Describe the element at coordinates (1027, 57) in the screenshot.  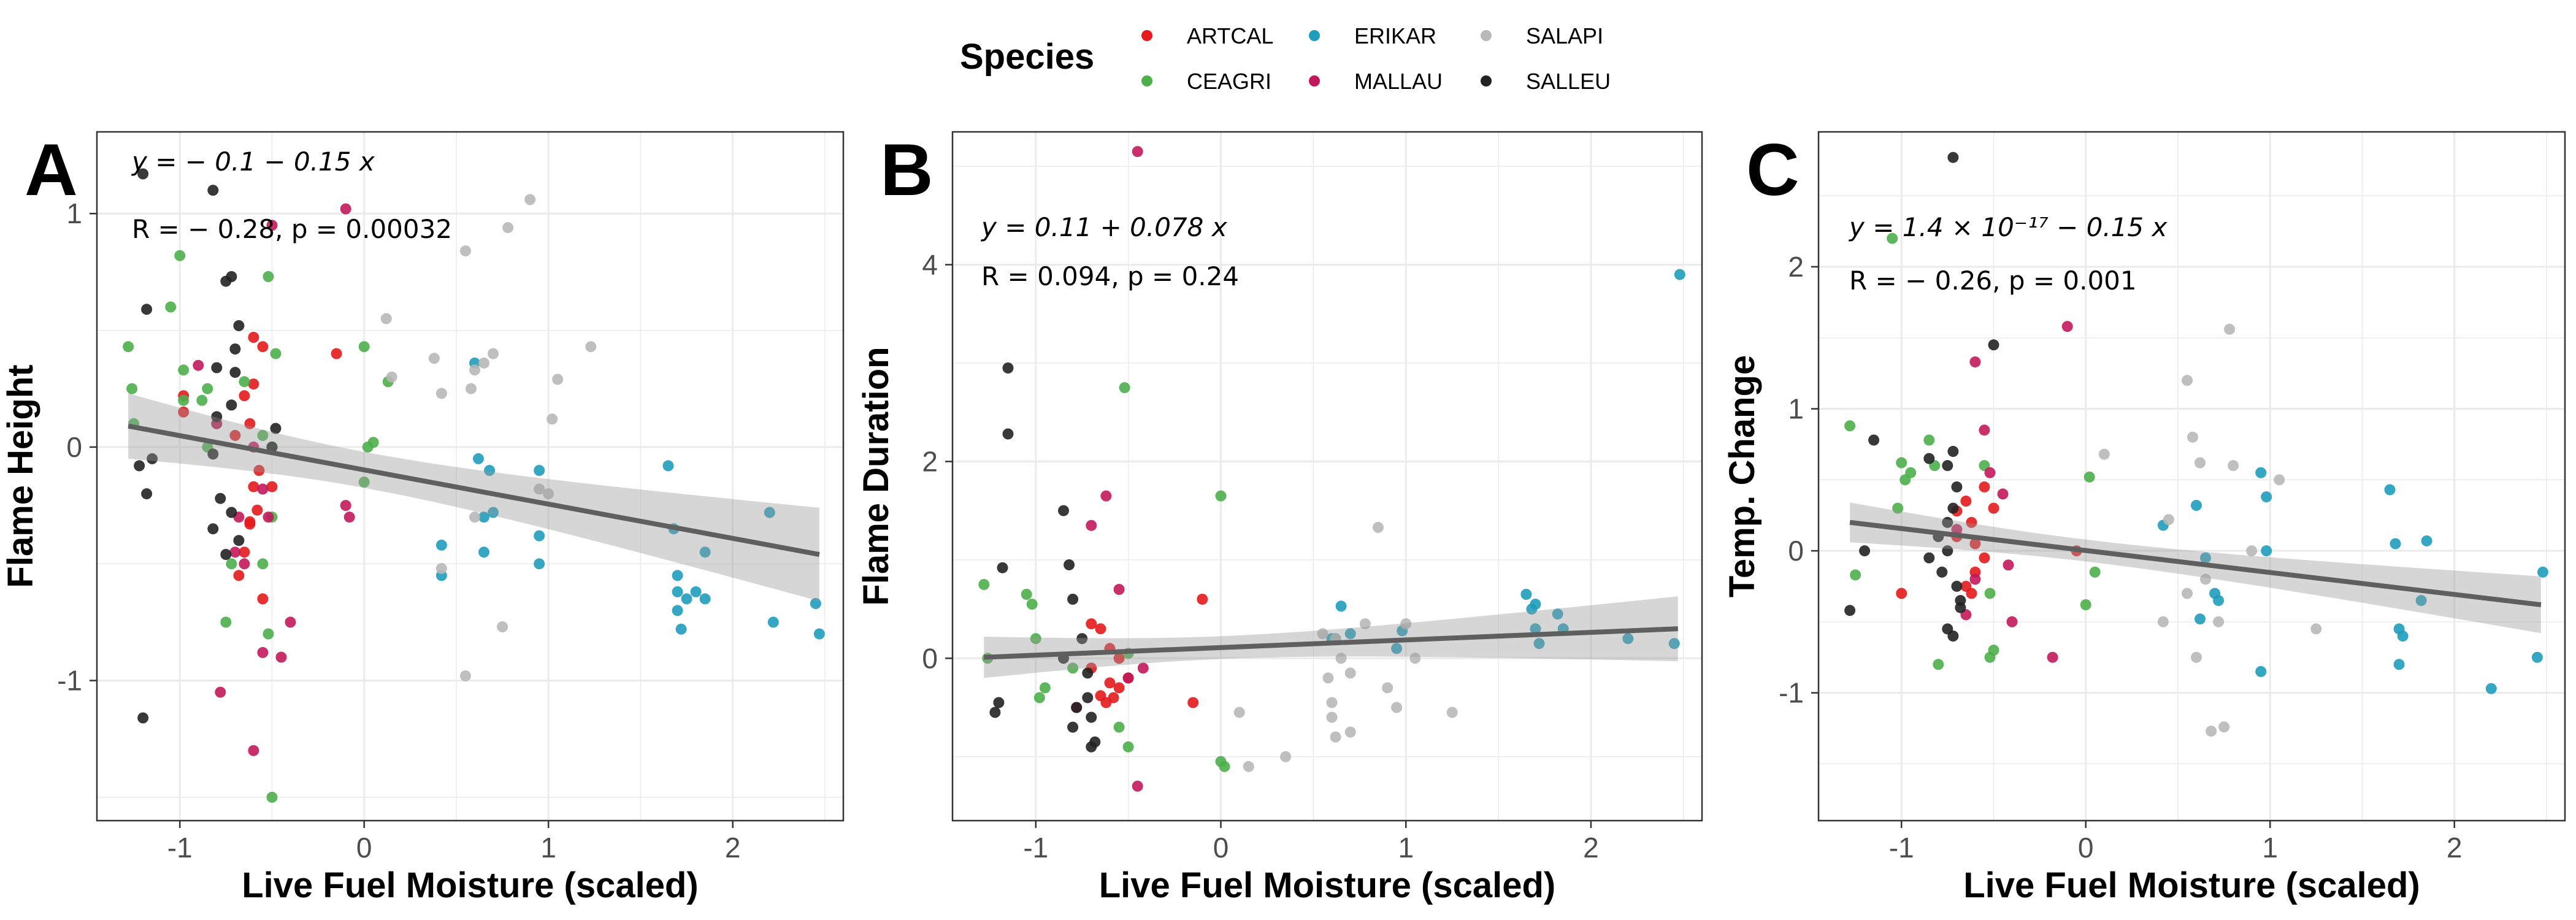
I see `legend-title: Species` at that location.